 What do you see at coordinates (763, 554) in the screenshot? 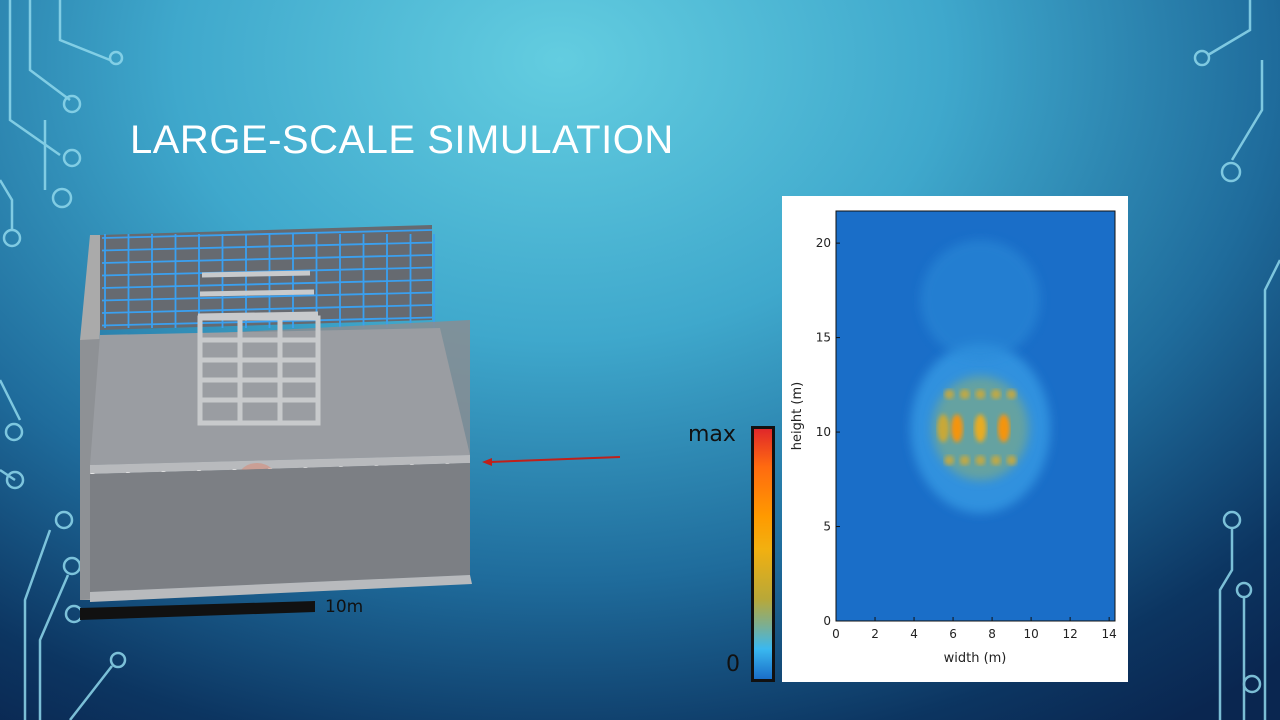
I see `colorbar` at bounding box center [763, 554].